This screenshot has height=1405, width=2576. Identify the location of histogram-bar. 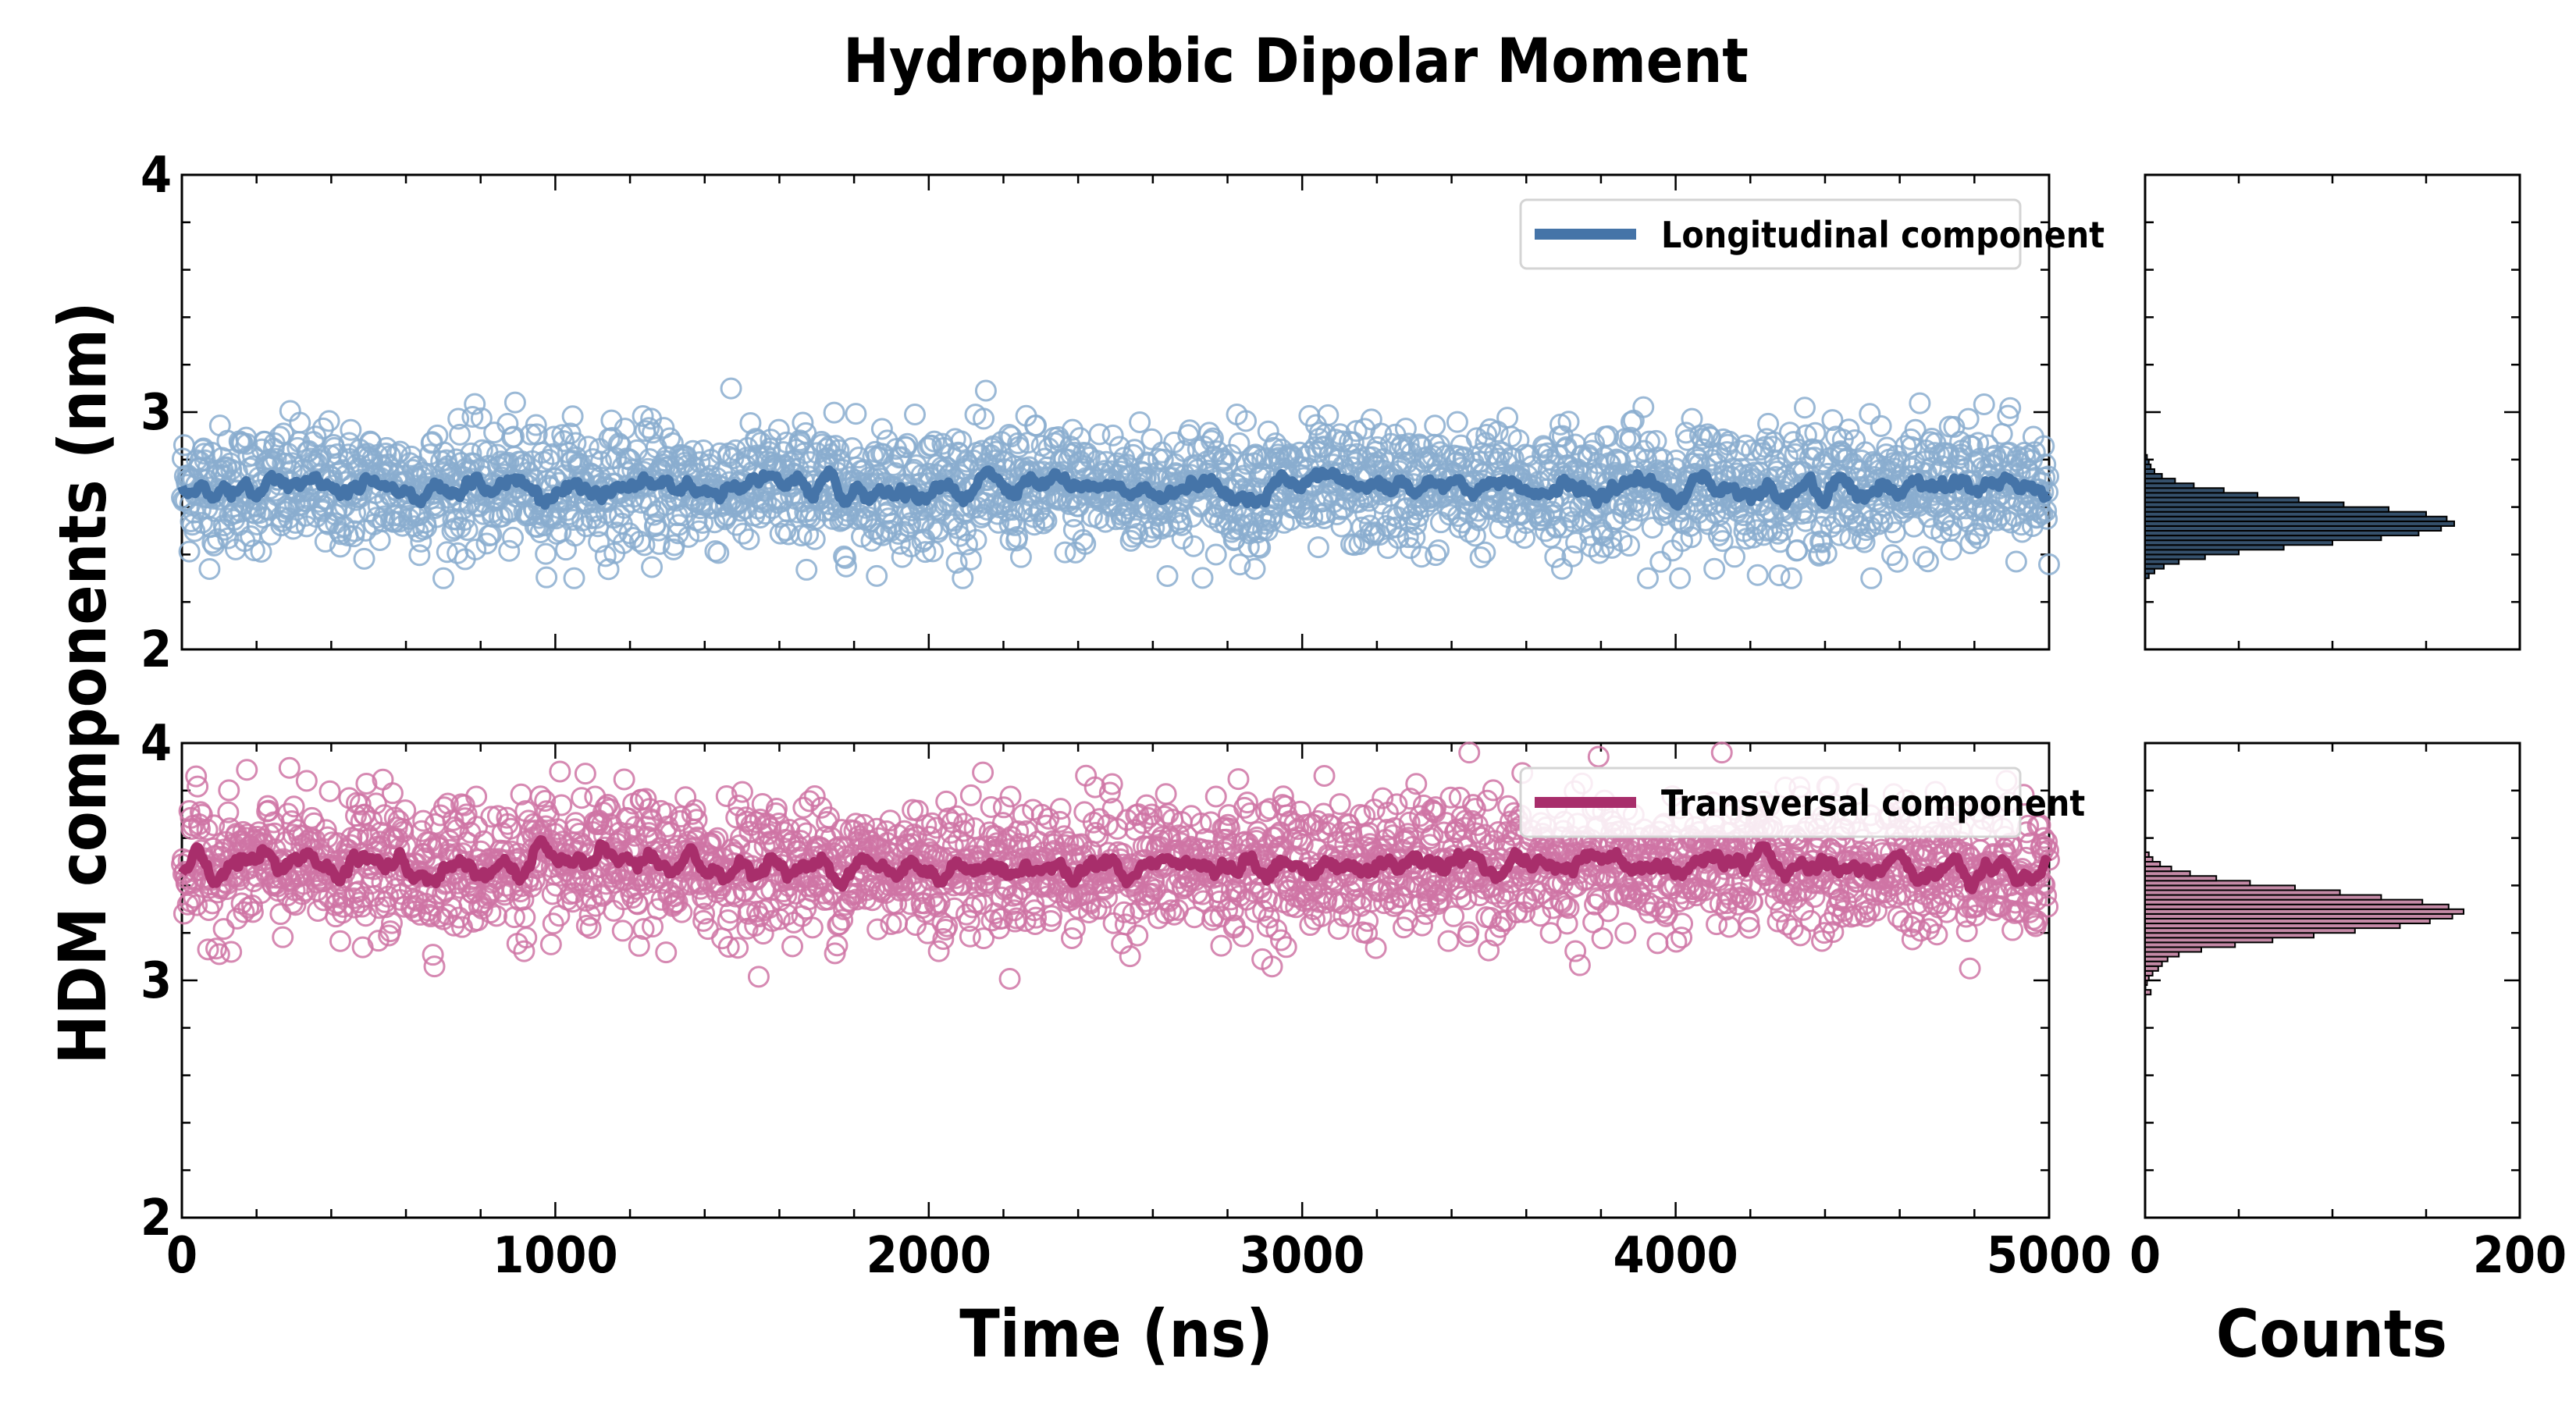
(2146, 457).